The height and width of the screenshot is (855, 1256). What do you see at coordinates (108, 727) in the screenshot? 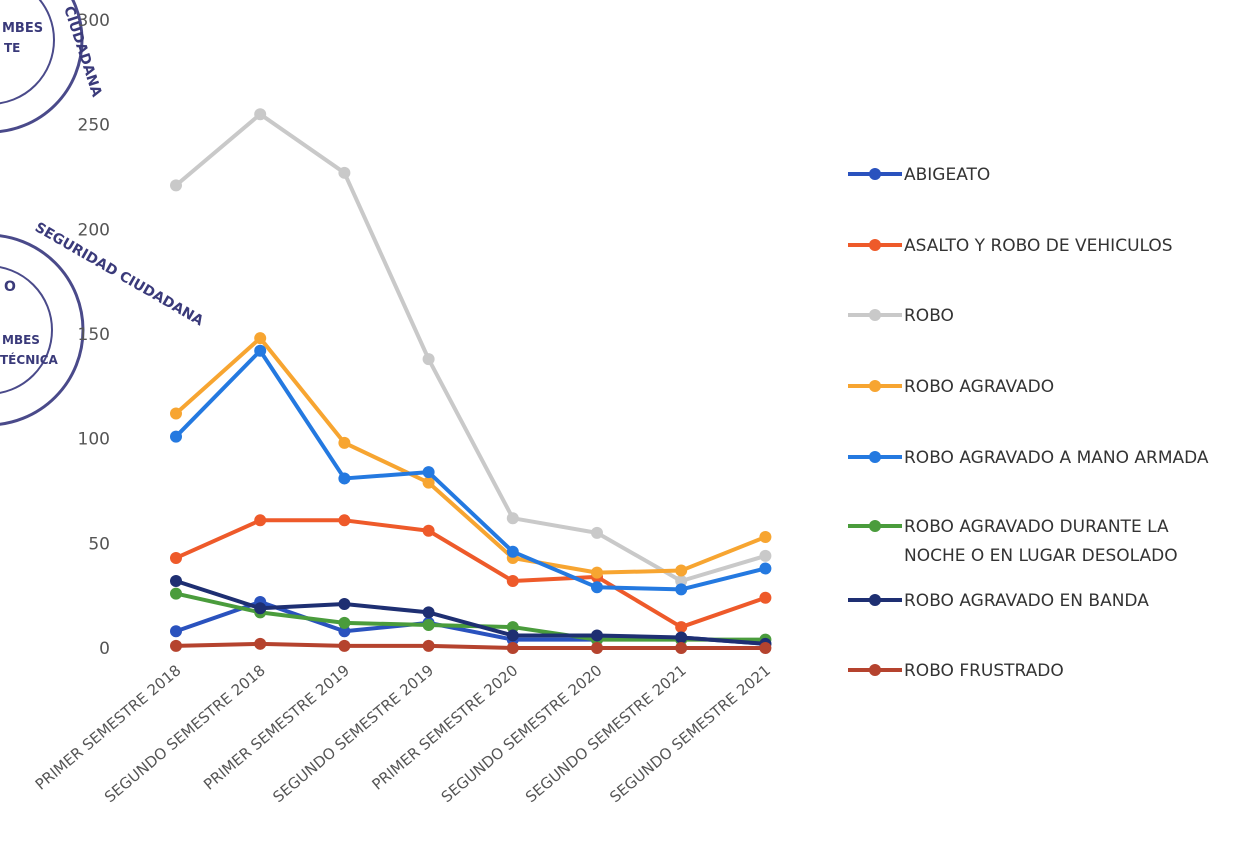
I see `x-tick-label: PRIMER SEMESTRE 2018` at bounding box center [108, 727].